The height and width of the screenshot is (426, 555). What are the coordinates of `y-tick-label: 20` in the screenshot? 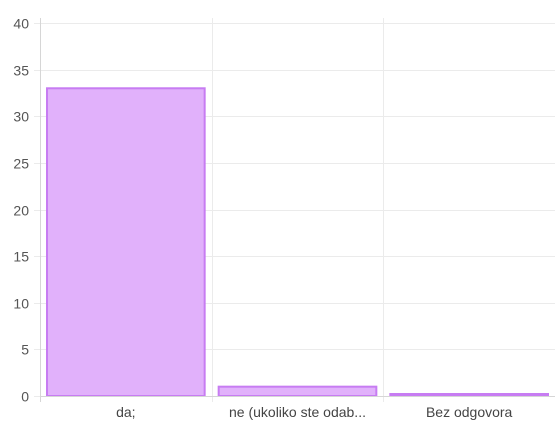 It's located at (21, 211).